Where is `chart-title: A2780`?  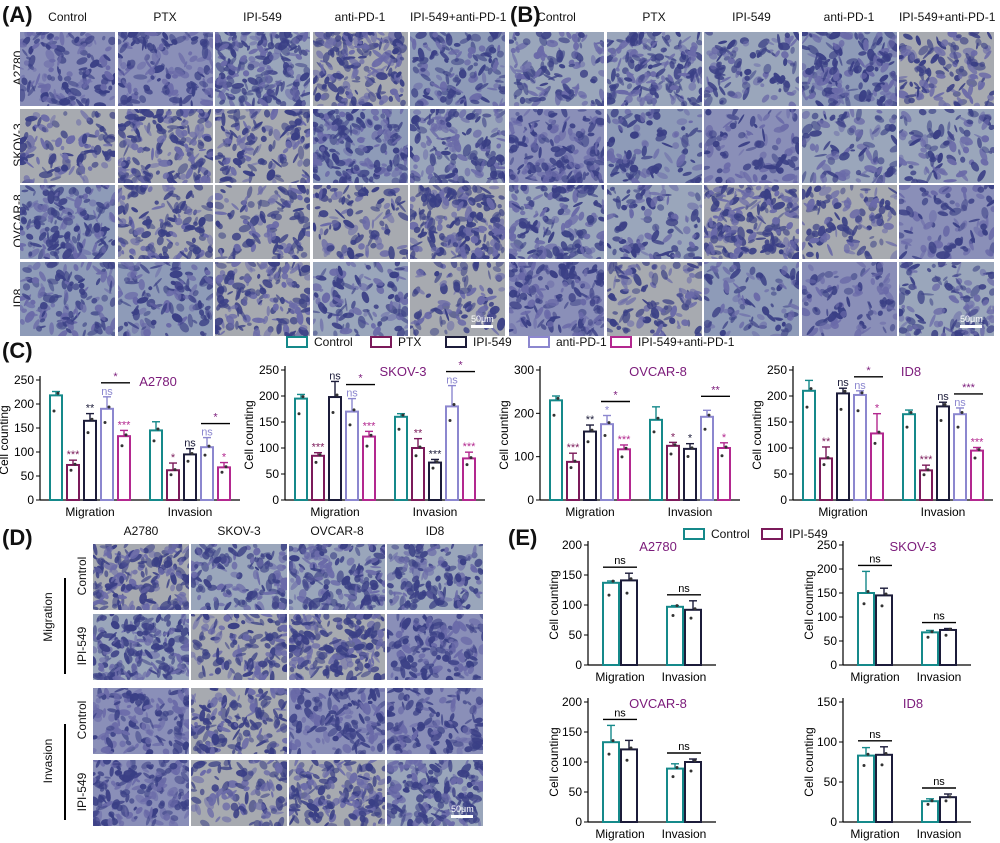 chart-title: A2780 is located at coordinates (658, 546).